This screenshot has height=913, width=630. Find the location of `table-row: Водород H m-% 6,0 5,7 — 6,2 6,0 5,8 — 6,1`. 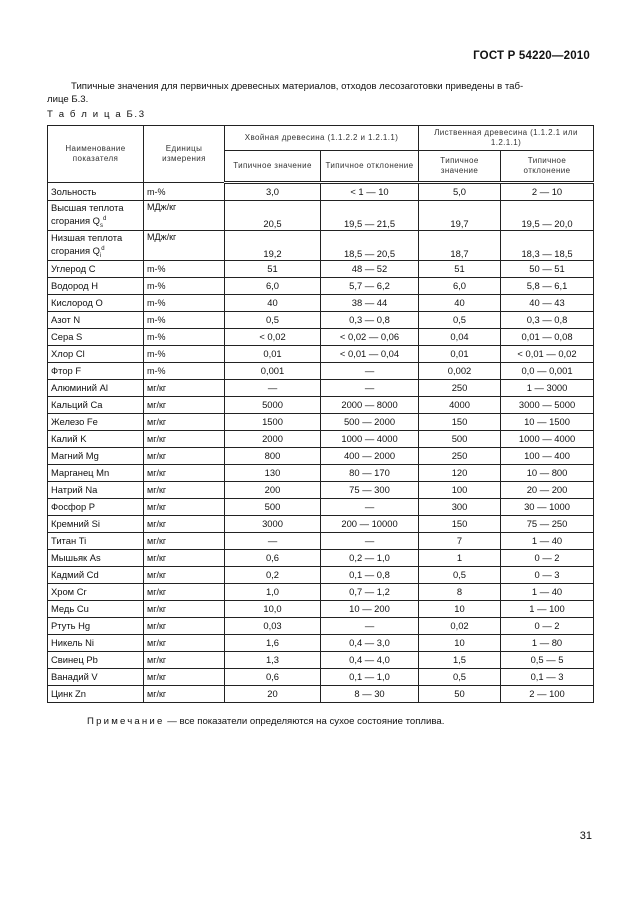

table-row: Водород H m-% 6,0 5,7 — 6,2 6,0 5,8 — 6,1 is located at coordinates (321, 286).